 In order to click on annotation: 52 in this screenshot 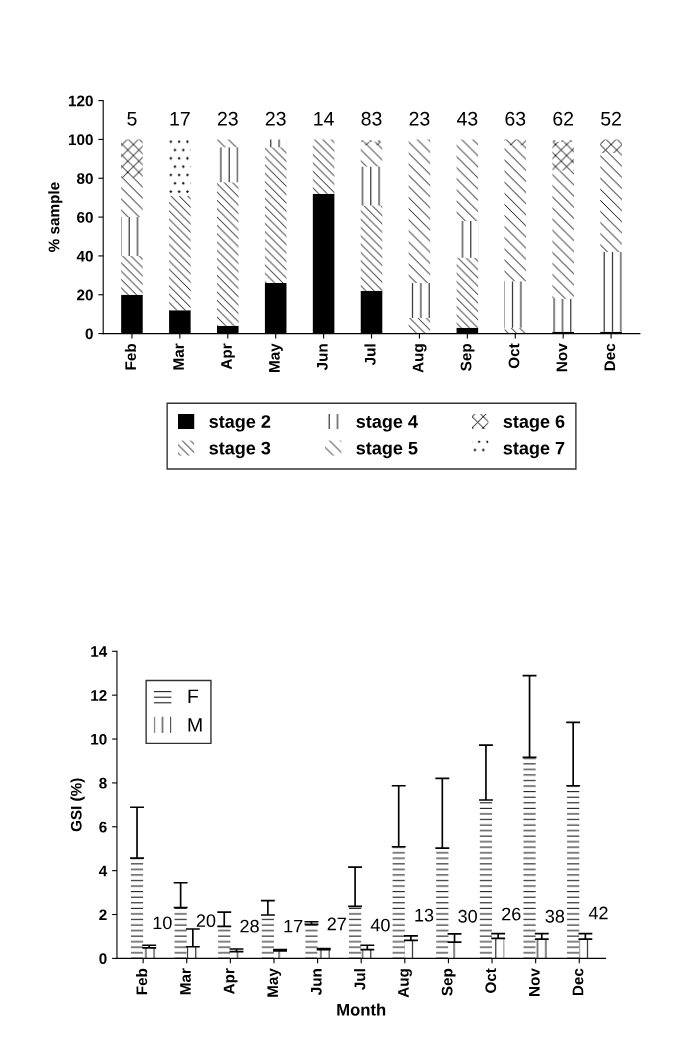, I will do `click(611, 118)`.